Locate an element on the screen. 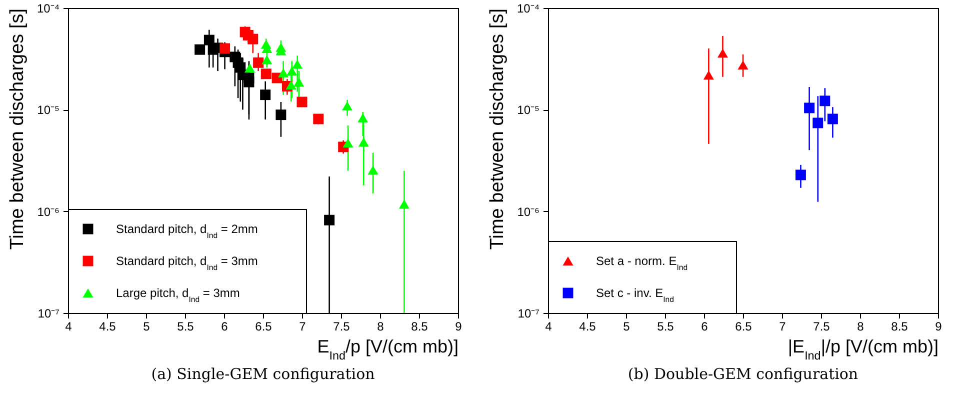 The height and width of the screenshot is (403, 960). legend-label: Standard pitch, d$_{Ind}$ = 3mm is located at coordinates (187, 263).